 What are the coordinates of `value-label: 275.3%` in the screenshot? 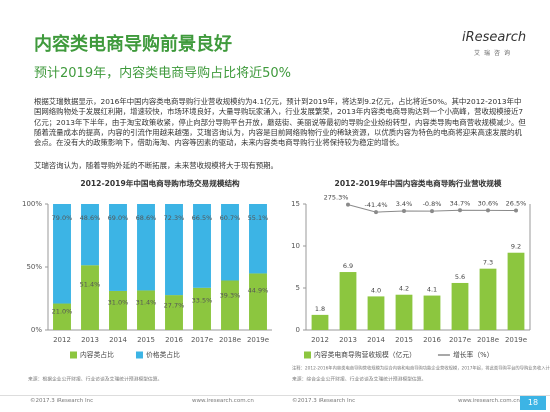 It's located at (336, 198).